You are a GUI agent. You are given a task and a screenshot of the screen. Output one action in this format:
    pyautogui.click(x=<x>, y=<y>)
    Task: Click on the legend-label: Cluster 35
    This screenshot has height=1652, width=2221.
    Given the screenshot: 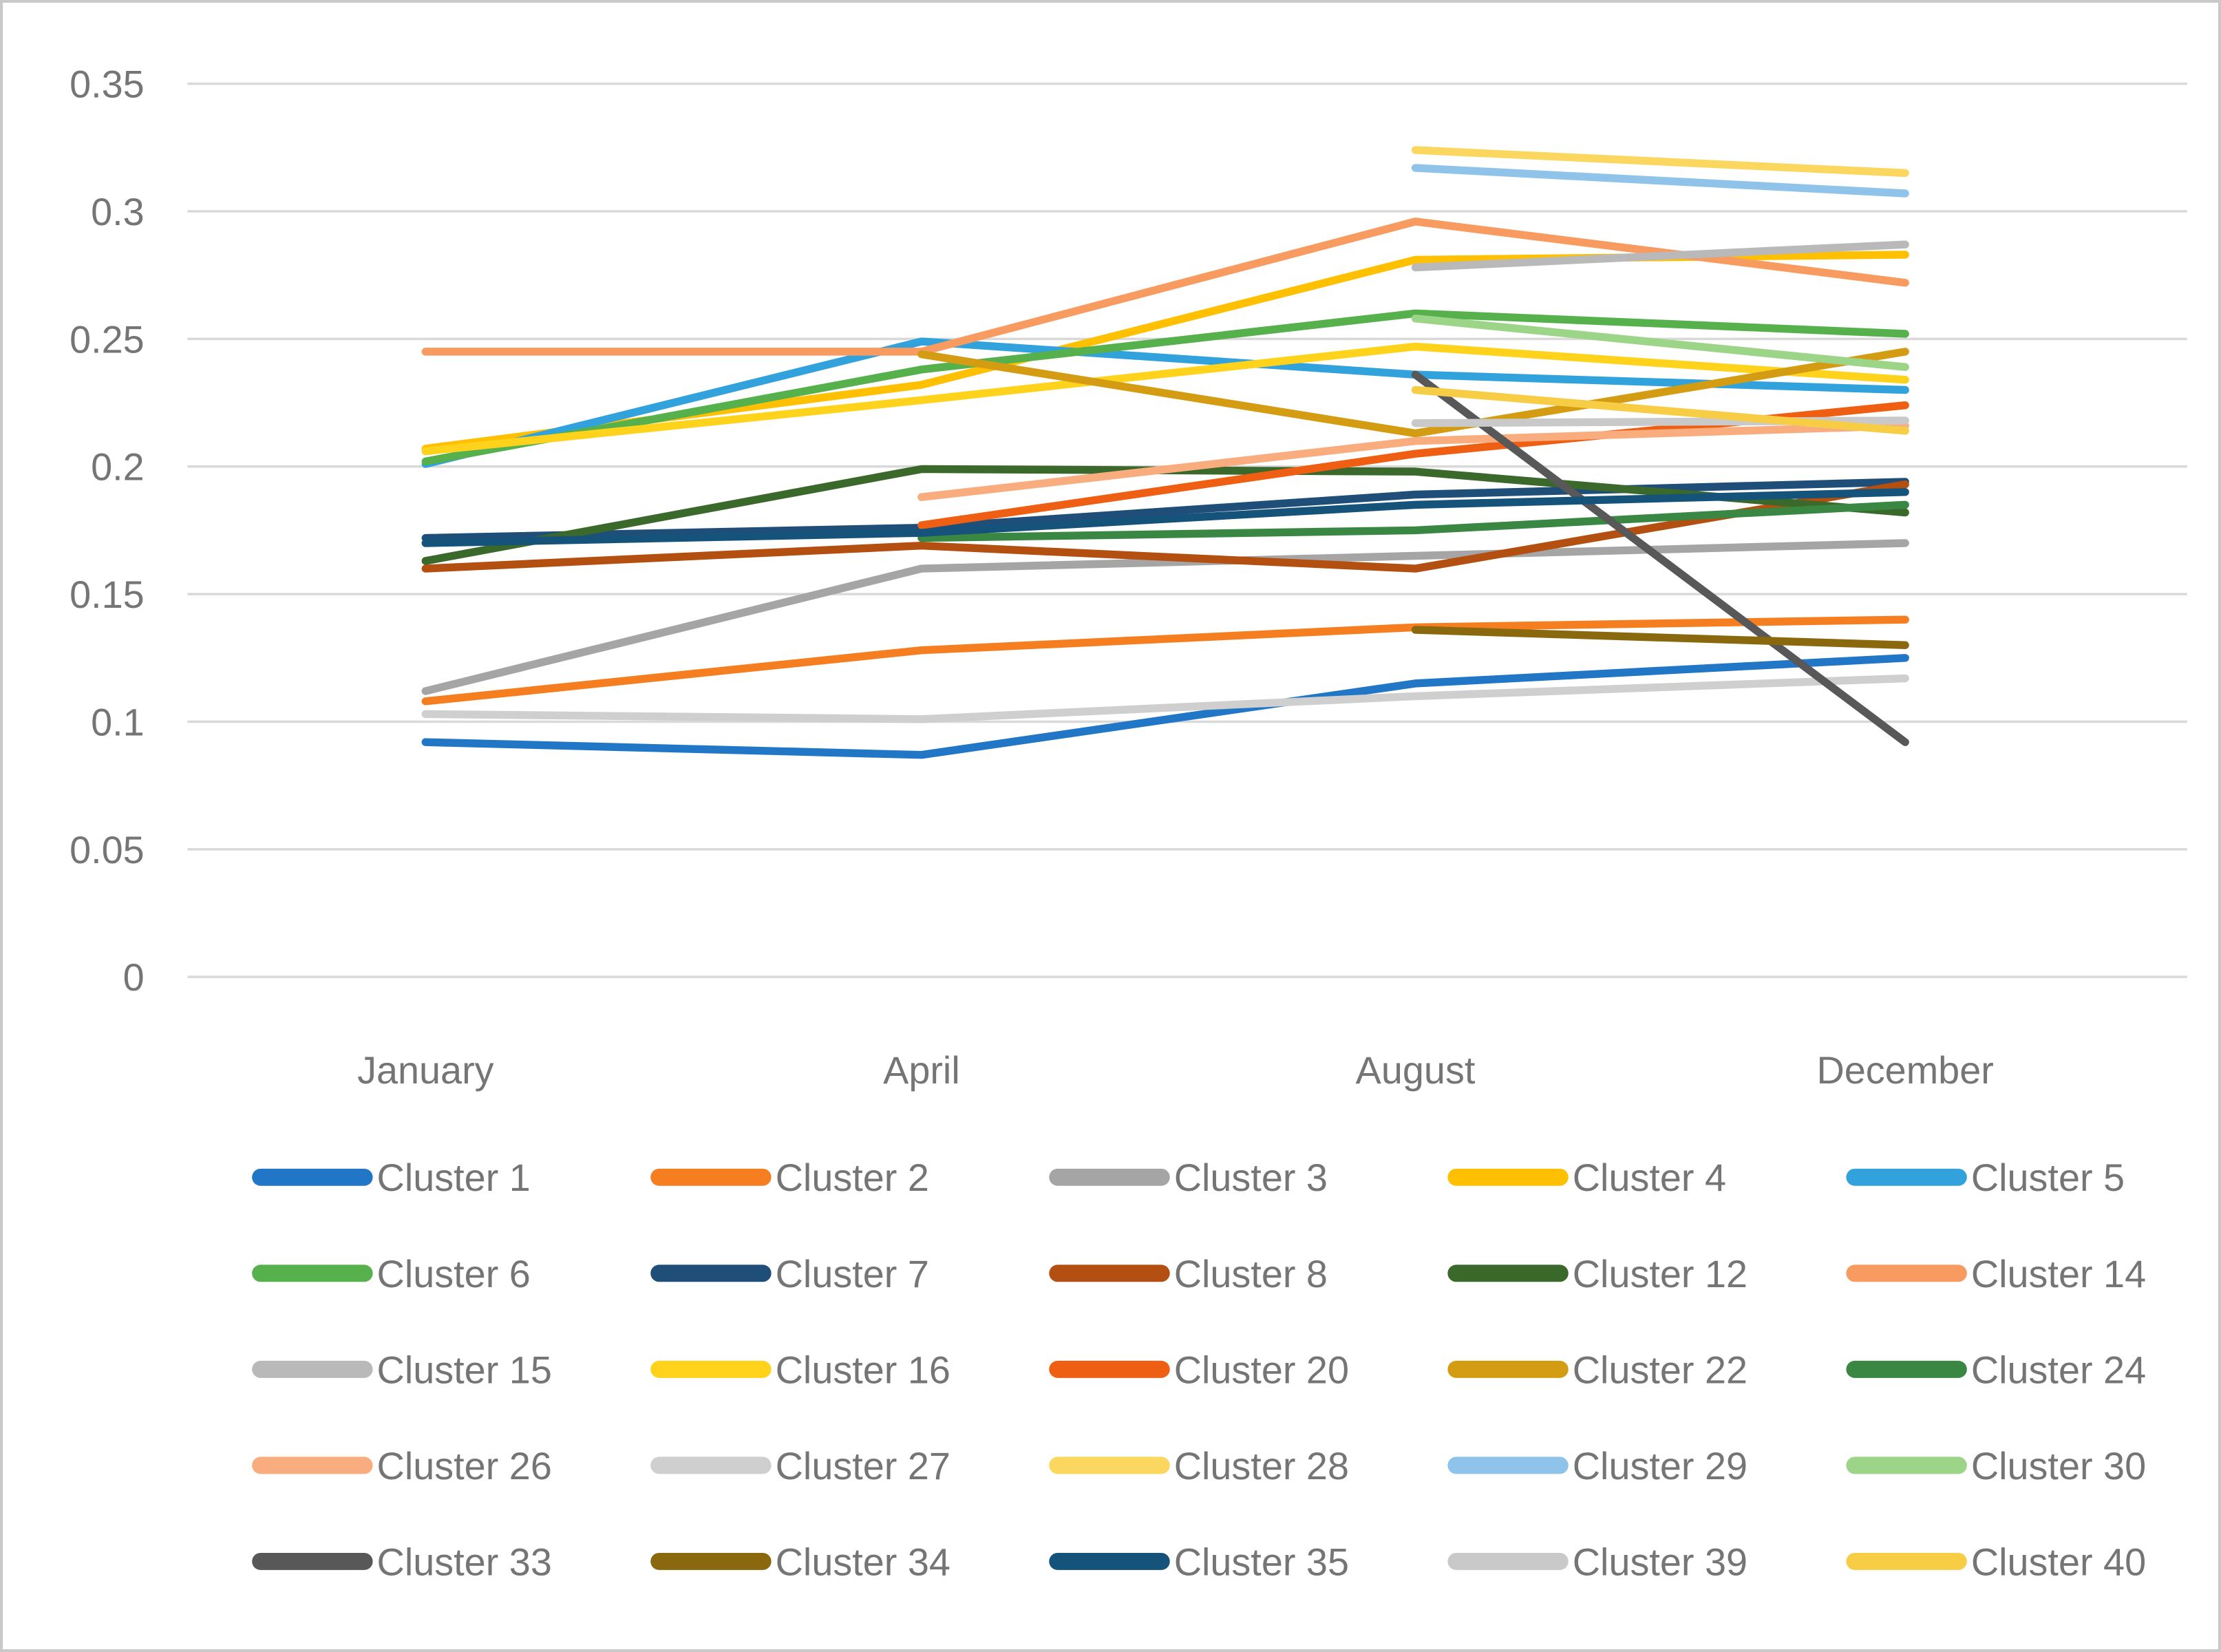 What is the action you would take?
    pyautogui.click(x=1261, y=1561)
    